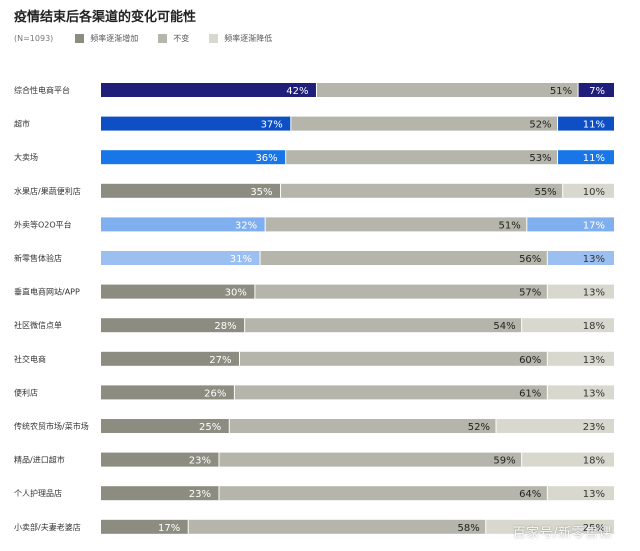 This screenshot has width=640, height=551. What do you see at coordinates (236, 293) in the screenshot?
I see `value-label-increase: 30%` at bounding box center [236, 293].